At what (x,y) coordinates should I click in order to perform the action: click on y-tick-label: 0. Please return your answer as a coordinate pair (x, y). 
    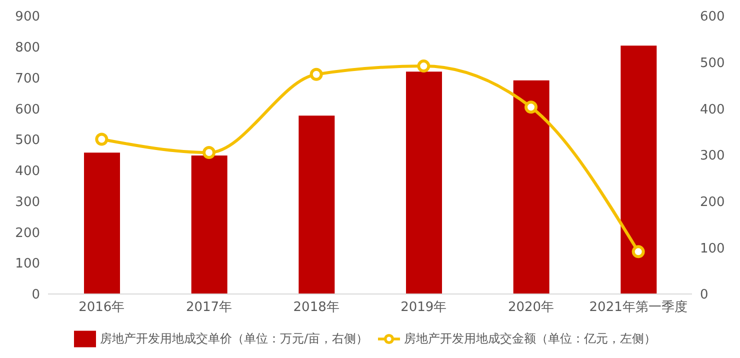
    Looking at the image, I should click on (36, 295).